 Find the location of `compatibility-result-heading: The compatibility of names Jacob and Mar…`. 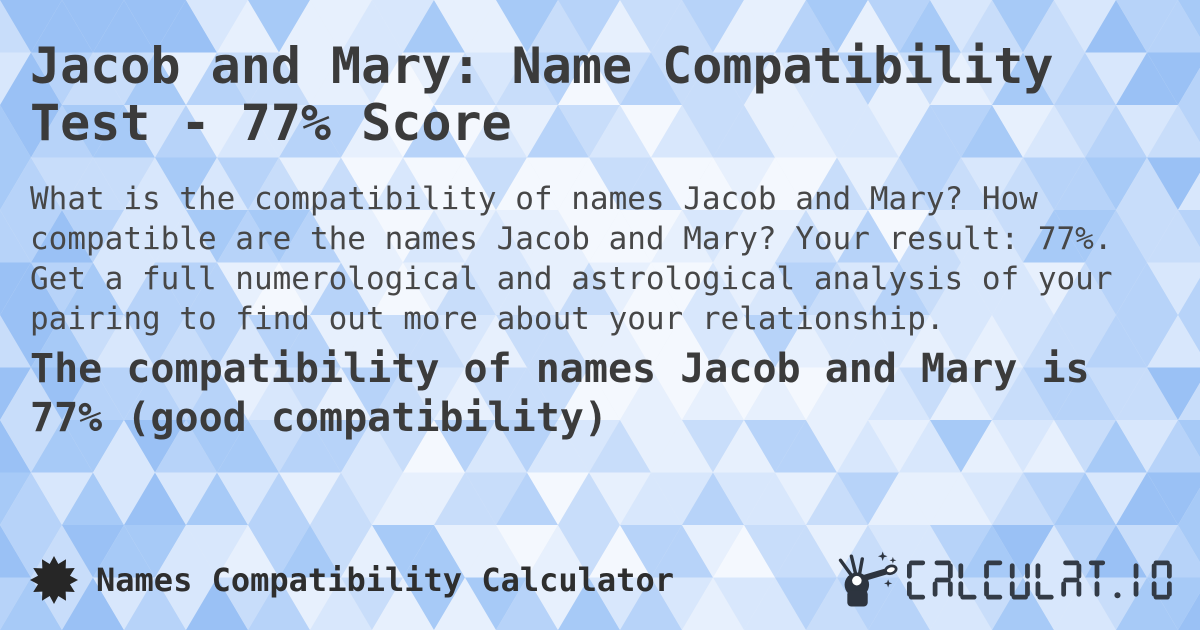

compatibility-result-heading: The compatibility of names Jacob and Mar… is located at coordinates (560, 393).